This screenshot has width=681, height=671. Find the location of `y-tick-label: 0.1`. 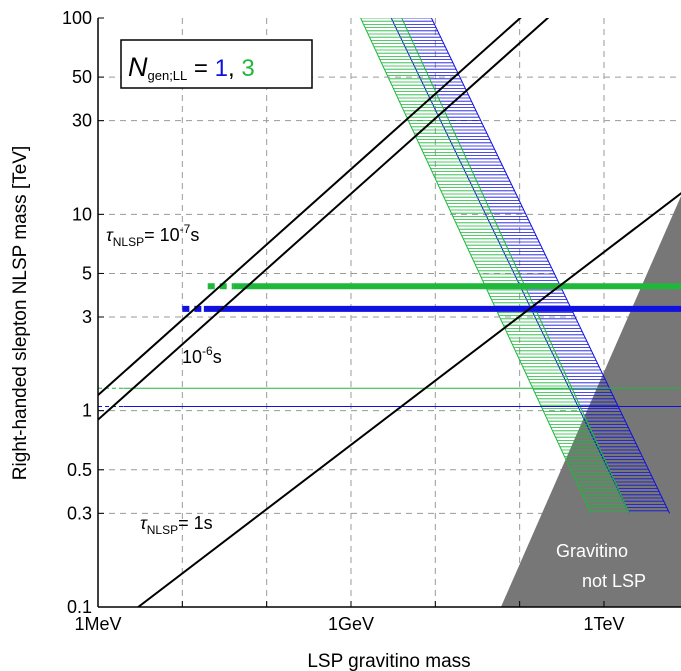

y-tick-label: 0.1 is located at coordinates (79, 607).